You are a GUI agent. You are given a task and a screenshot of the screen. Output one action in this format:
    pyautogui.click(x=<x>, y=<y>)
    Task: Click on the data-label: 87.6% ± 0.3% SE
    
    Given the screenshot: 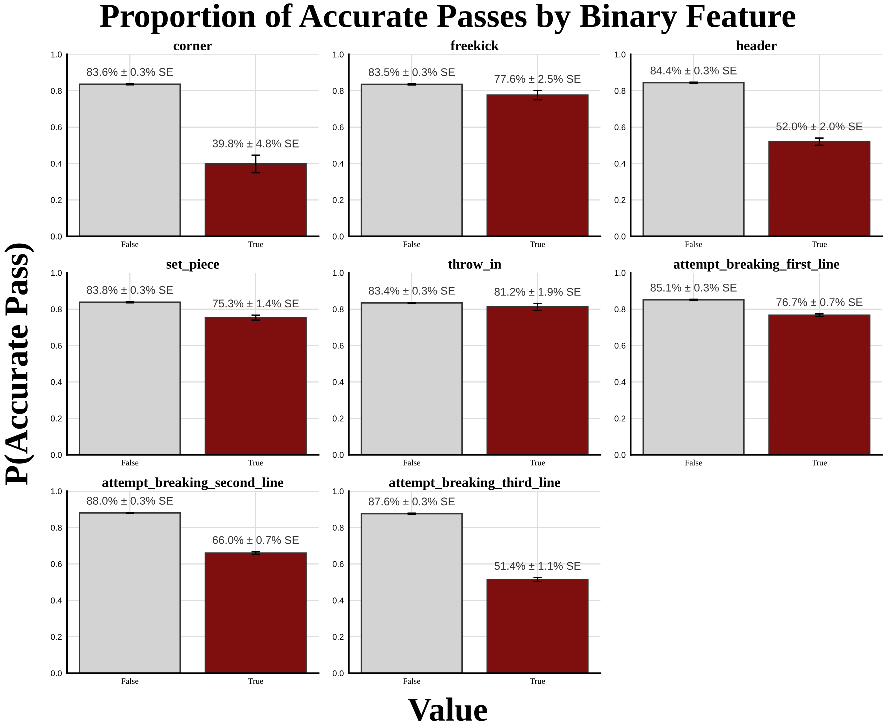 What is the action you would take?
    pyautogui.click(x=411, y=502)
    